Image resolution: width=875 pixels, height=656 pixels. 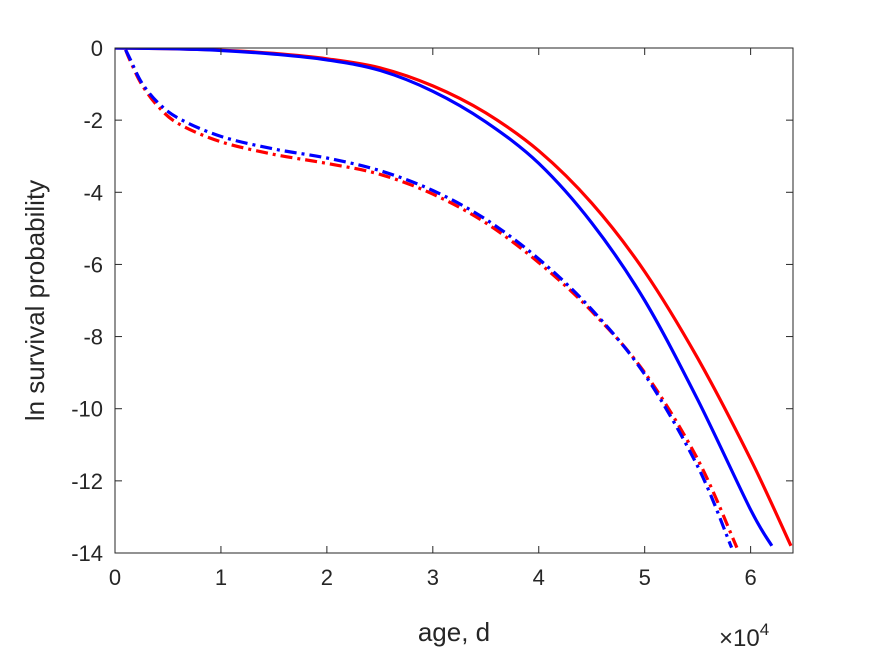 What do you see at coordinates (97, 48) in the screenshot?
I see `y-tick-label: 0` at bounding box center [97, 48].